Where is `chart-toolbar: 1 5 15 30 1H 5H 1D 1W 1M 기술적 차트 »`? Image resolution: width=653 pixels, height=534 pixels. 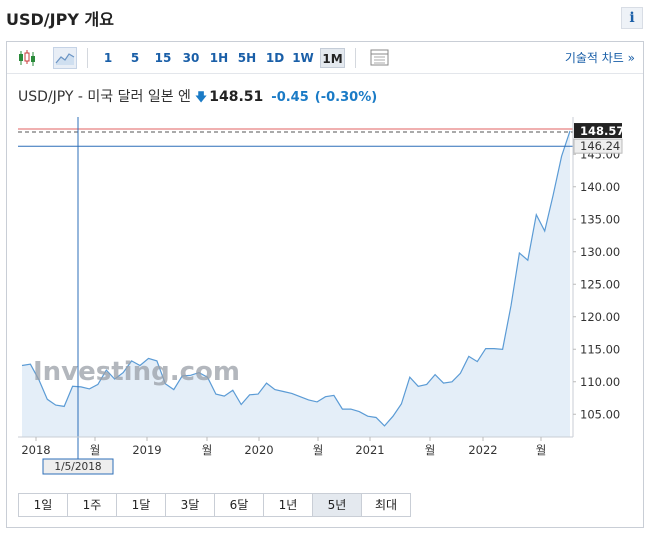 chart-toolbar: 1 5 15 30 1H 5H 1D 1W 1M 기술적 차트 » is located at coordinates (325, 58).